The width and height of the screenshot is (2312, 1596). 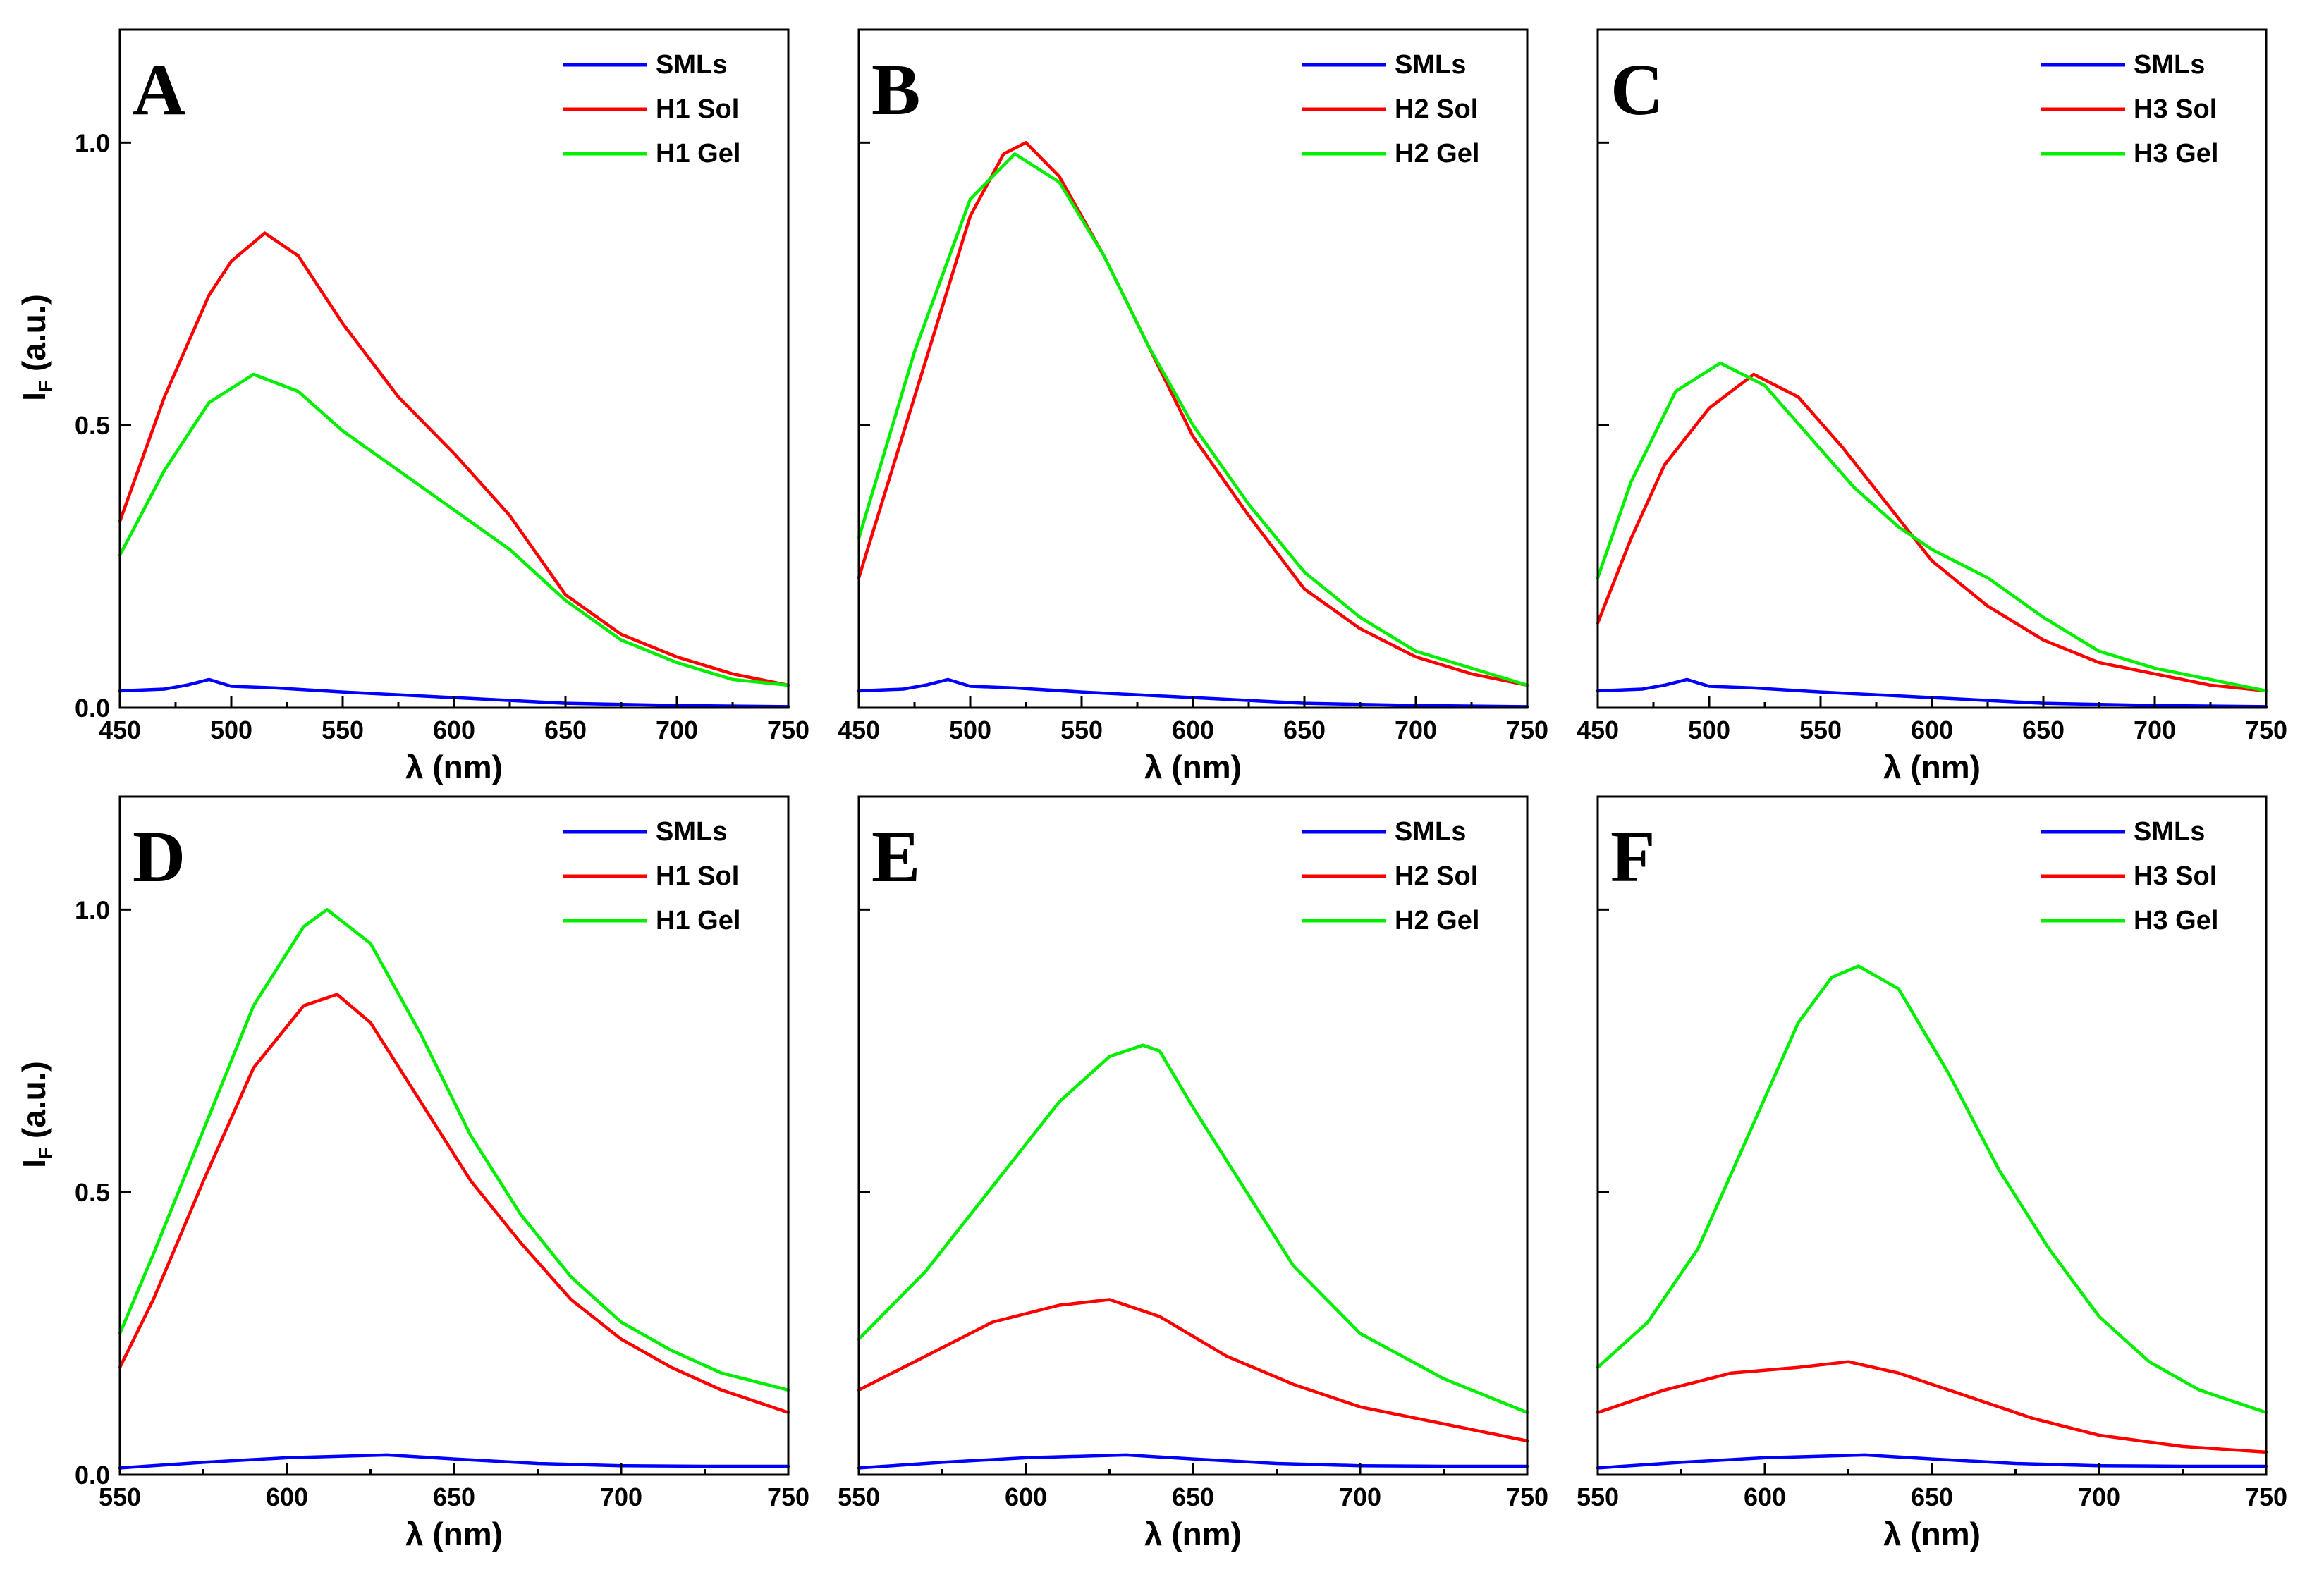 What do you see at coordinates (2175, 876) in the screenshot?
I see `legend-label: H3 Sol` at bounding box center [2175, 876].